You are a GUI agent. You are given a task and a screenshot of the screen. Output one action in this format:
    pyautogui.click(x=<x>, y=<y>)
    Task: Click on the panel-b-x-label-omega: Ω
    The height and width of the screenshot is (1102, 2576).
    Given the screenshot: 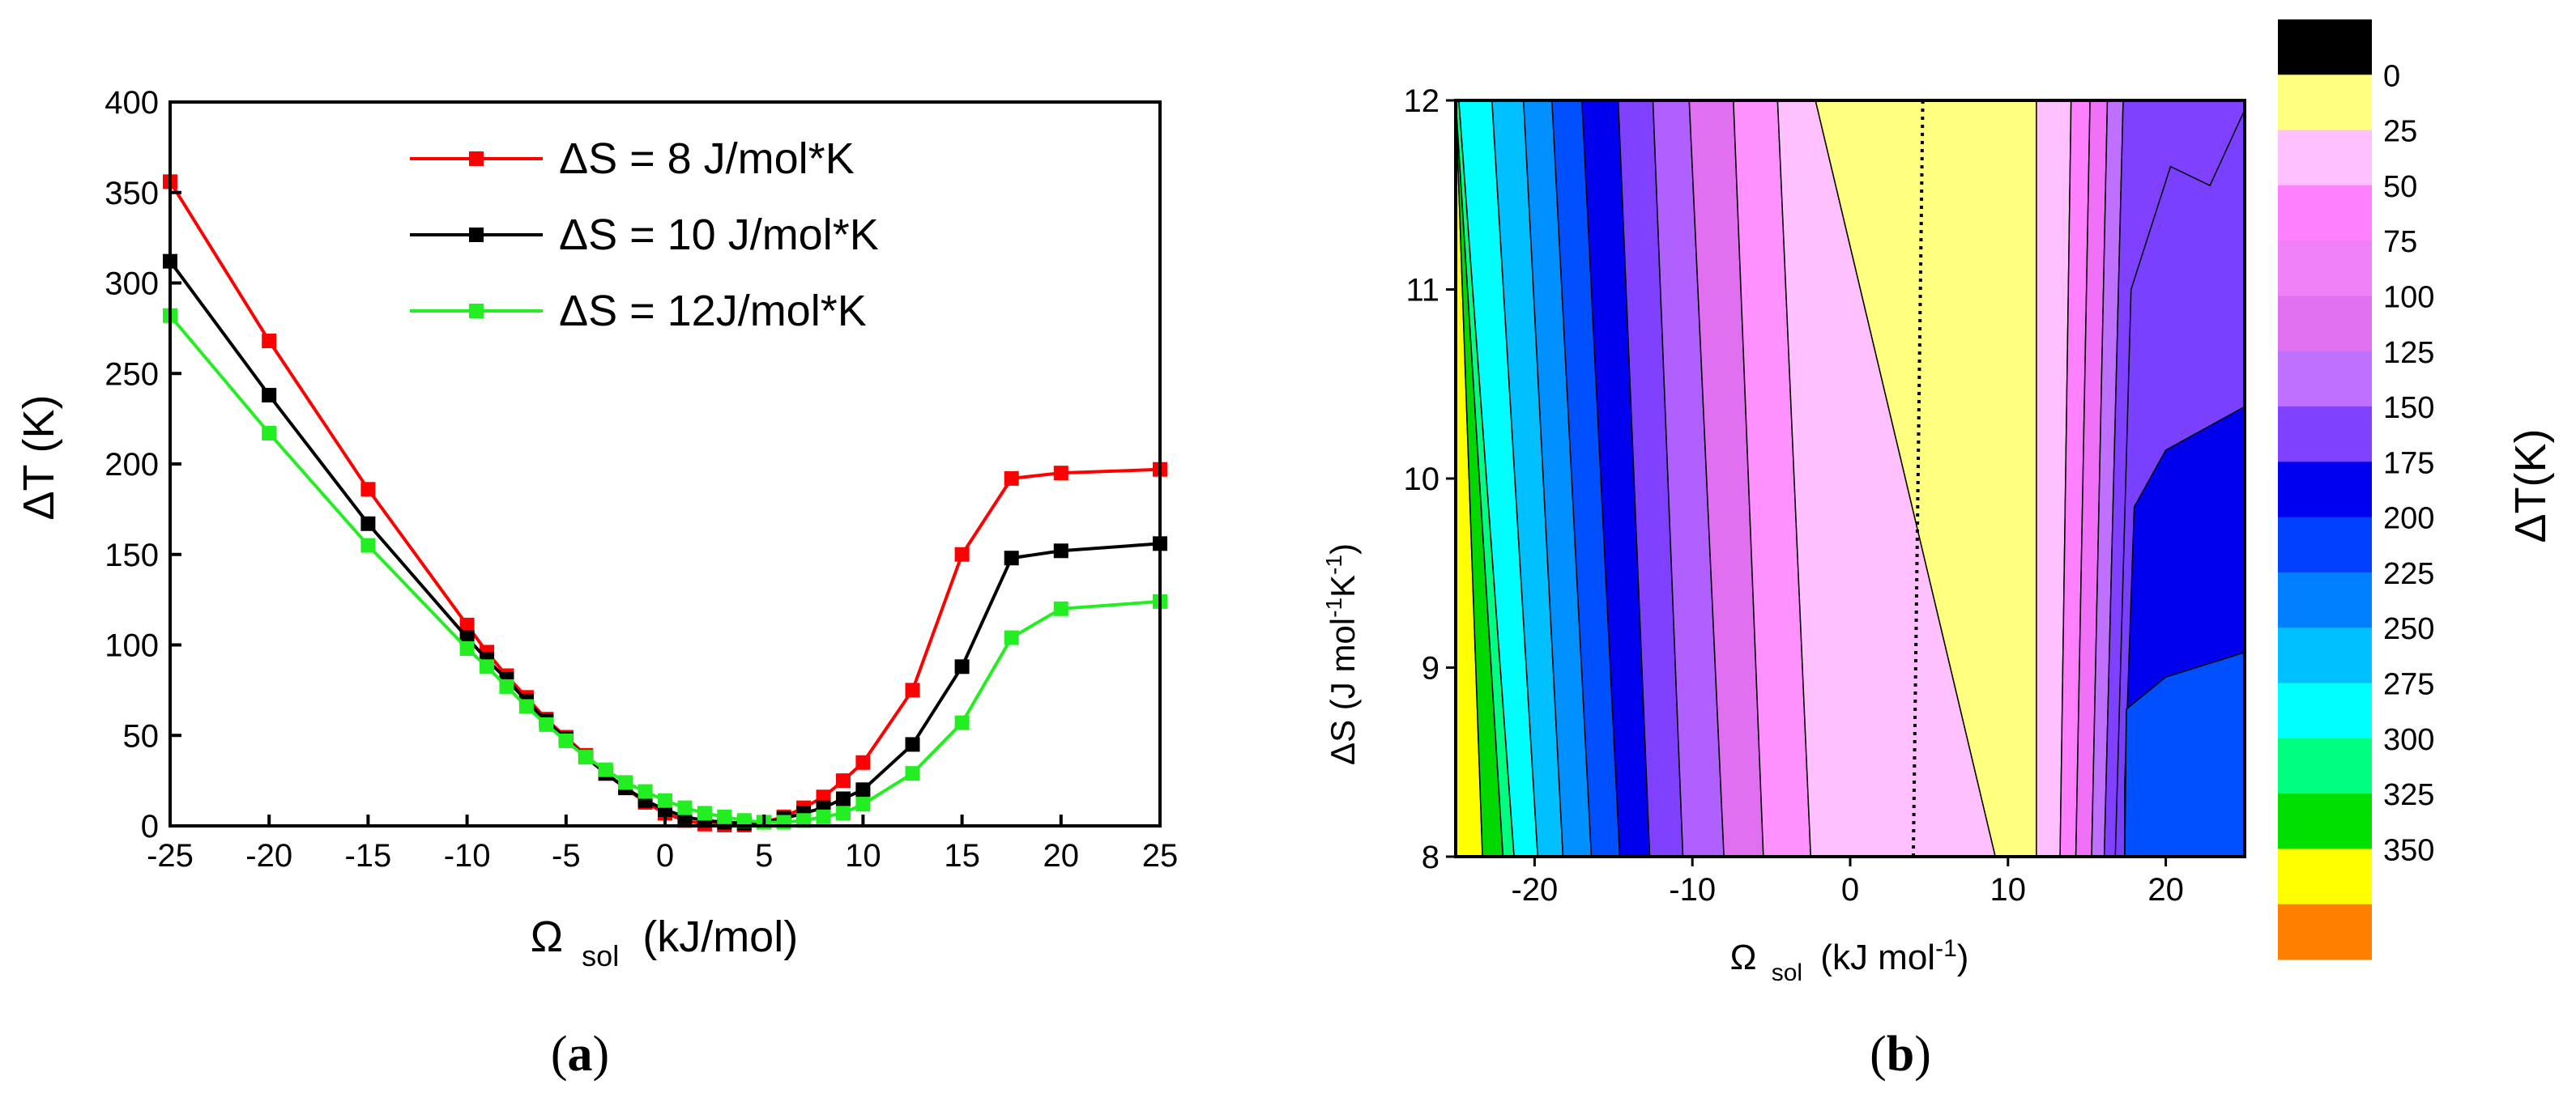 What is the action you would take?
    pyautogui.click(x=1743, y=957)
    